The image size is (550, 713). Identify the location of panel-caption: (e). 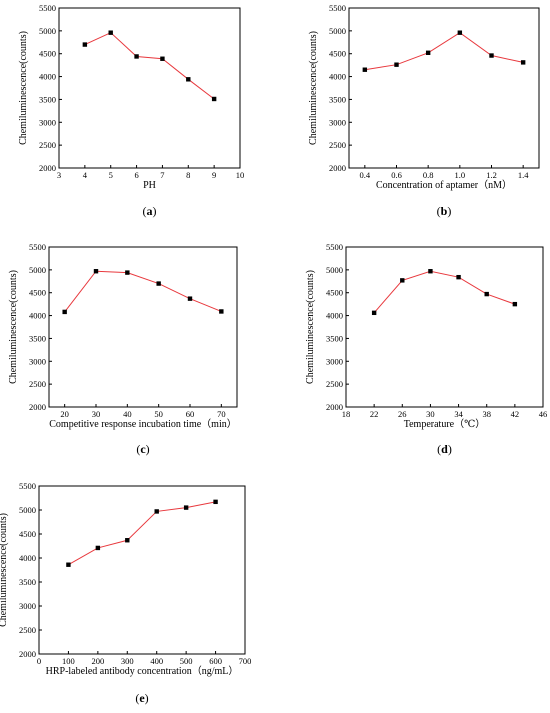
(141, 698).